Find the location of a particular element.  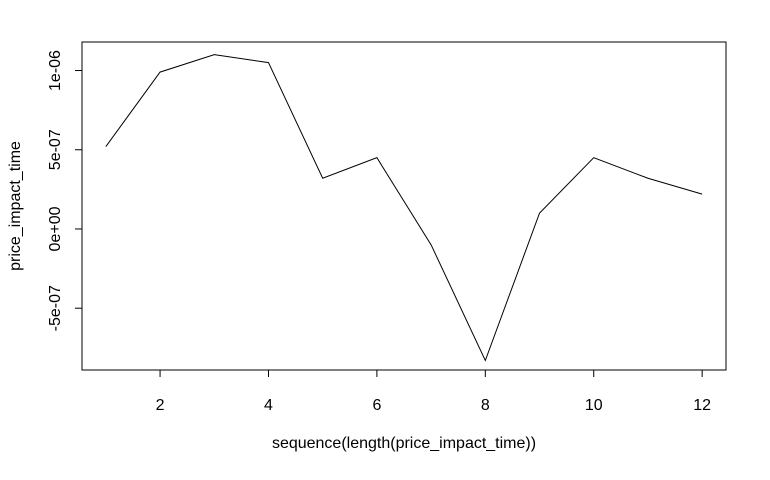

y-axis: -5e-07 0e+00 5e-07 1e-06 is located at coordinates (65, 190).